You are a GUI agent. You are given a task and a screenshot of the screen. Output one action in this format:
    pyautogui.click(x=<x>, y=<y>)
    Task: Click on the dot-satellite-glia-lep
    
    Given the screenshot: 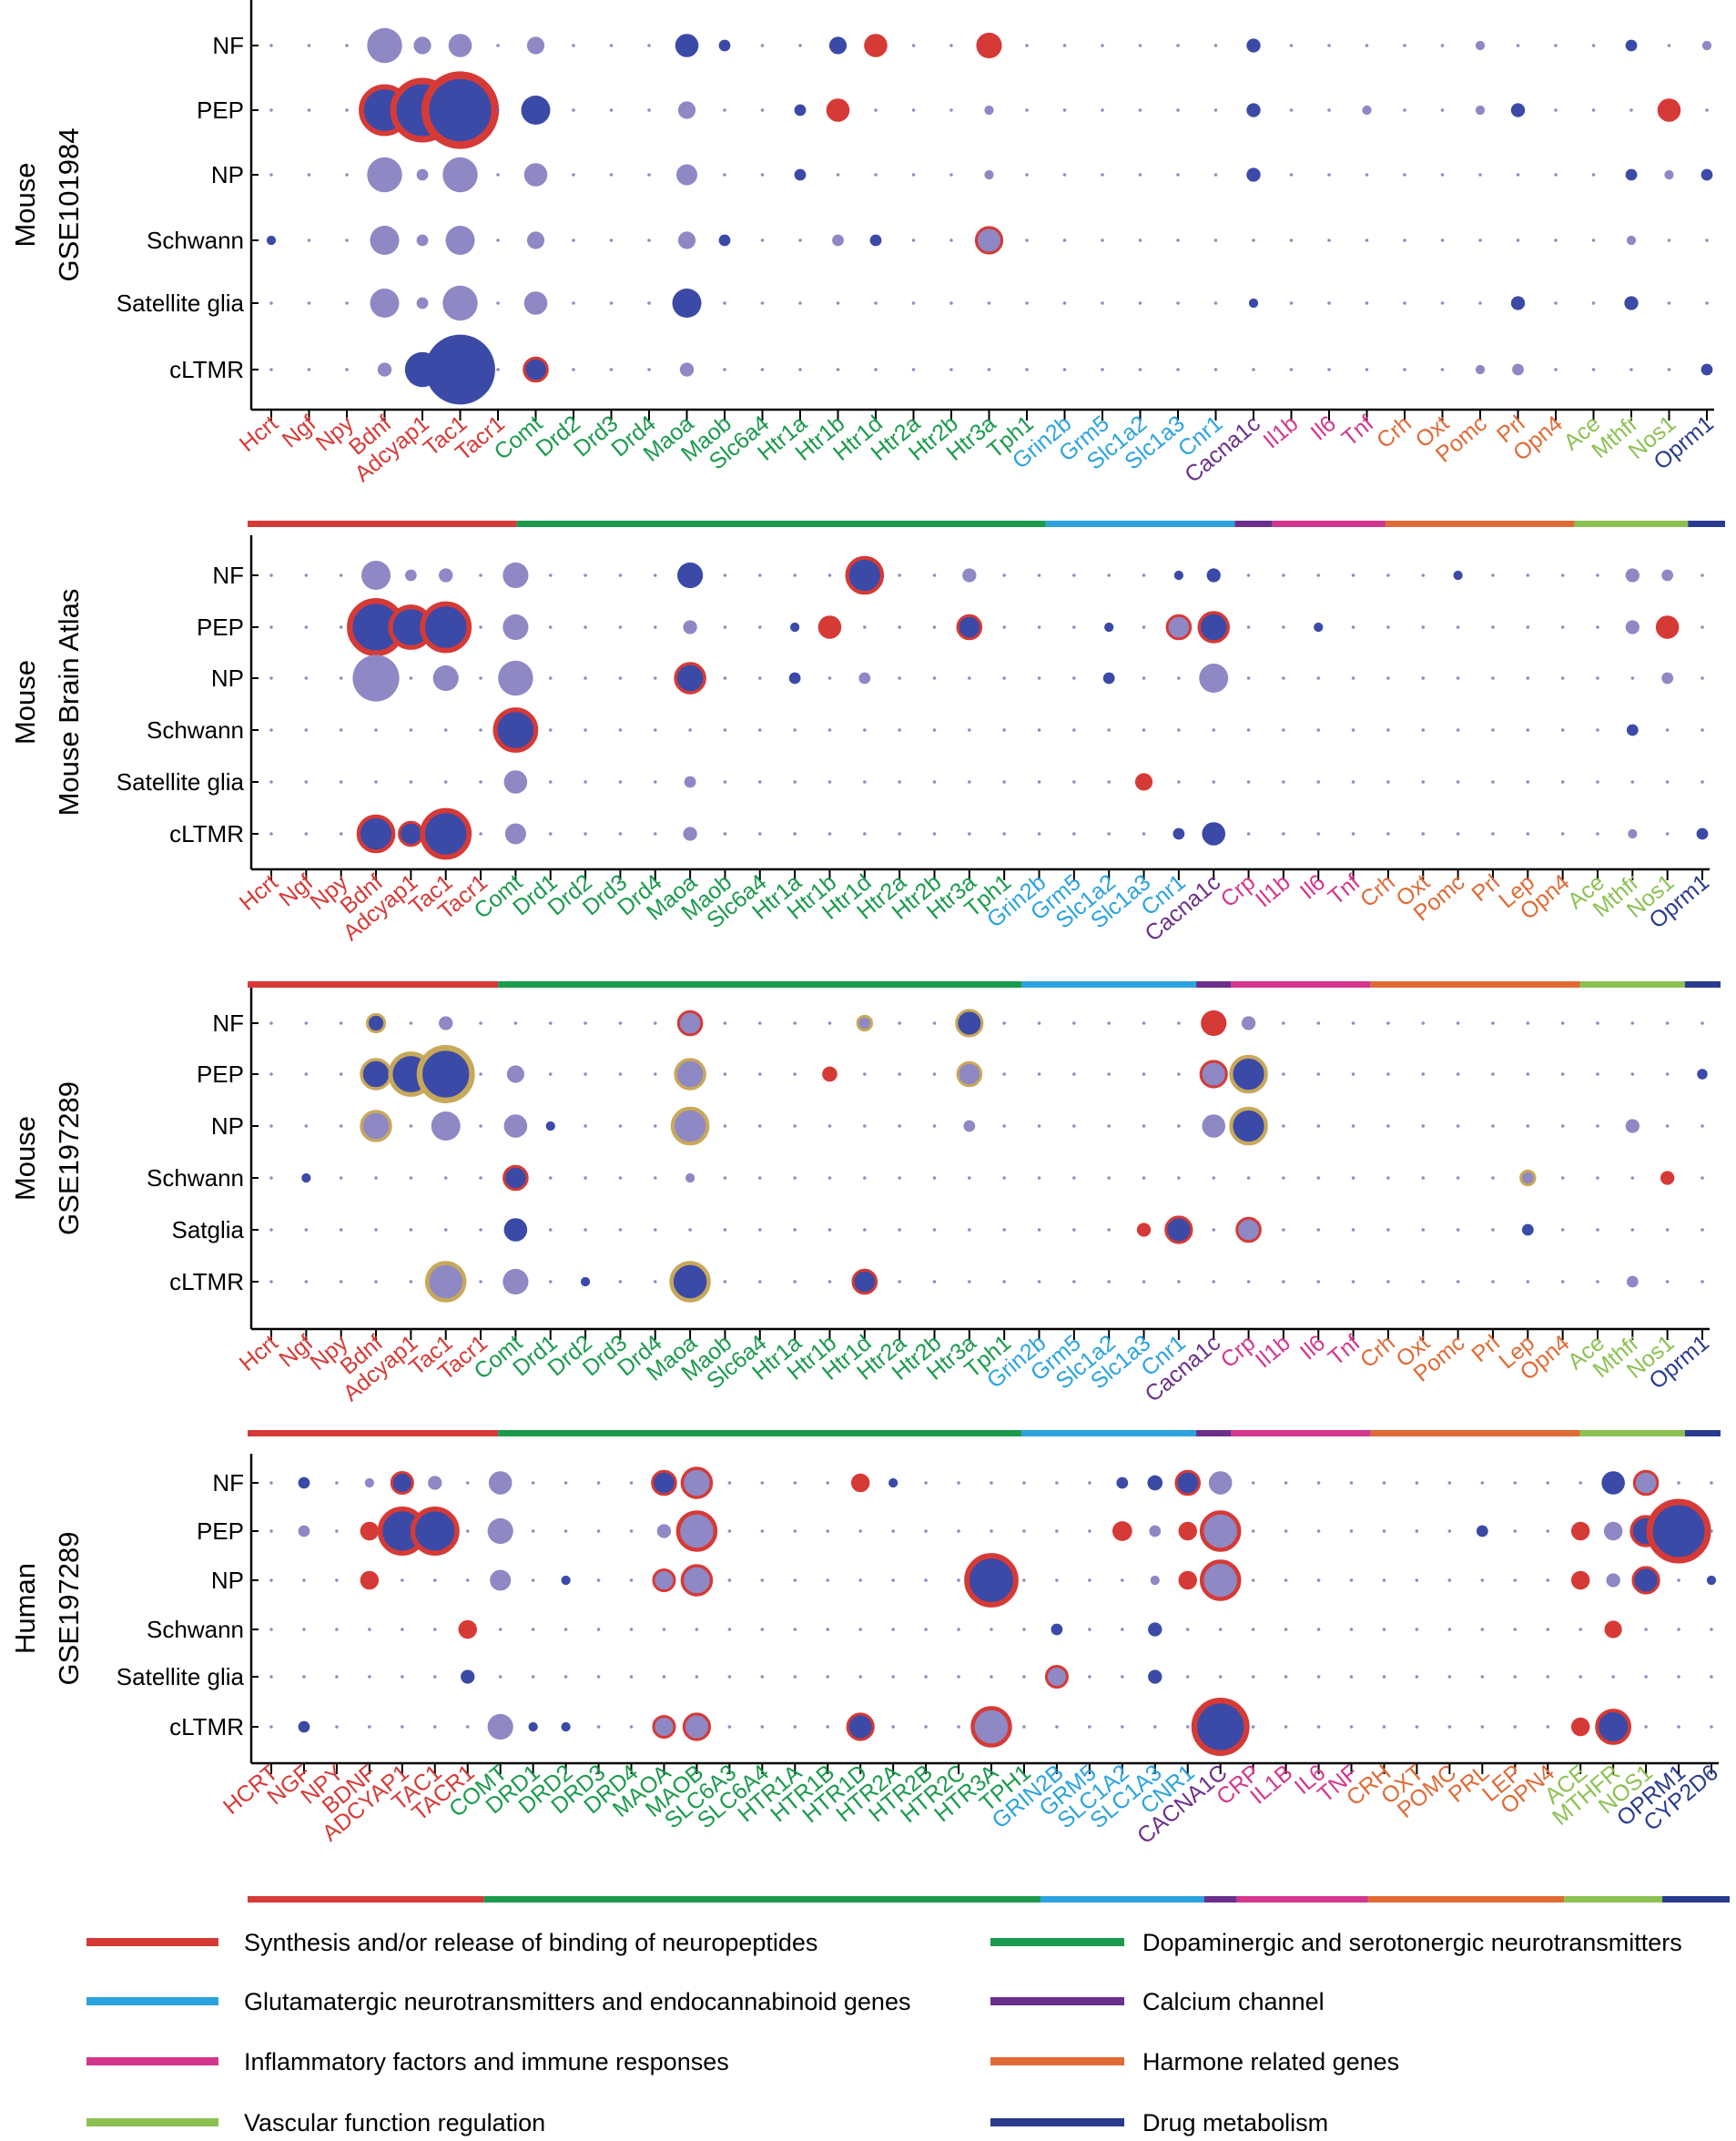 What is the action you would take?
    pyautogui.click(x=1528, y=782)
    